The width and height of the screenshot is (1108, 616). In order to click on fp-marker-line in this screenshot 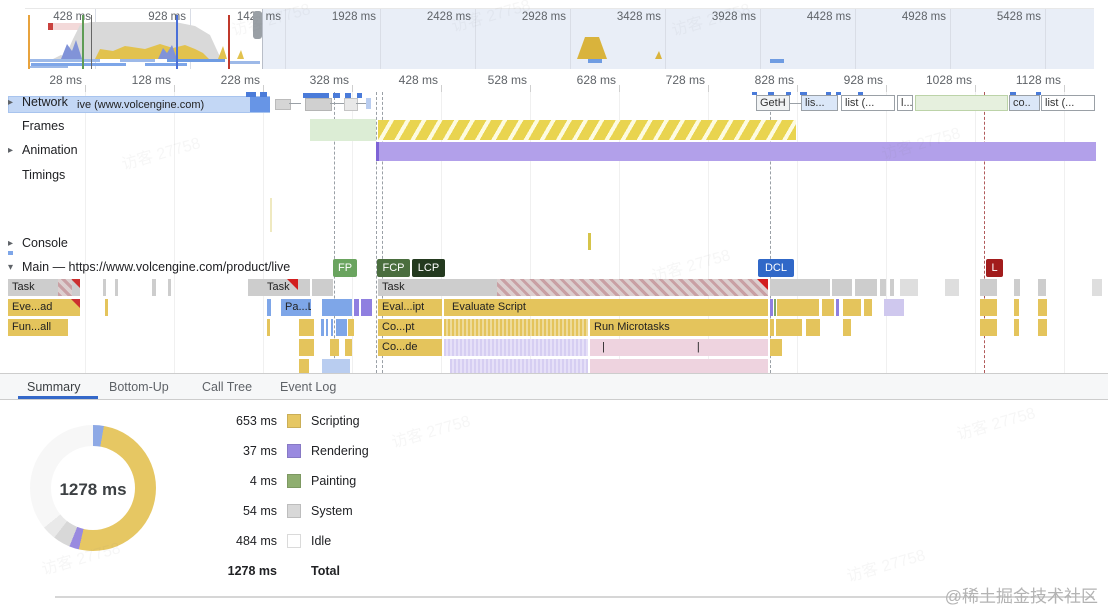, I will do `click(334, 232)`.